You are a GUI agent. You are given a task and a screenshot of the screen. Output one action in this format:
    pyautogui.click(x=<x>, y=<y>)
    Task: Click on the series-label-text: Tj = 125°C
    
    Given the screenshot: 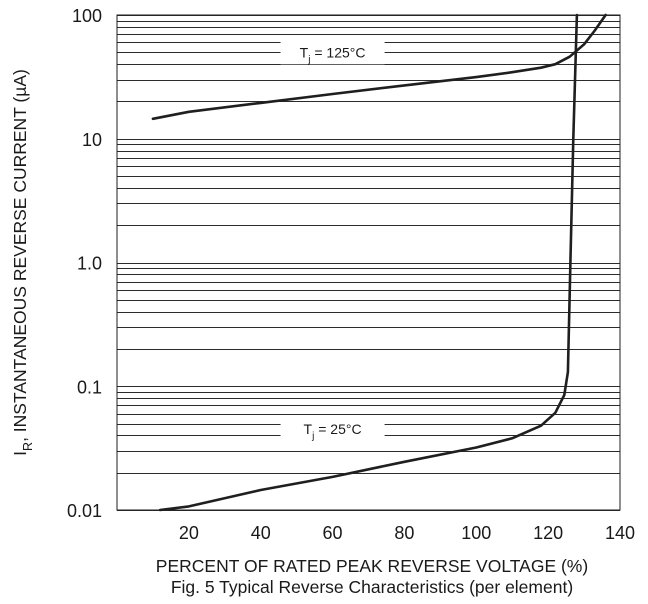 What is the action you would take?
    pyautogui.click(x=333, y=54)
    